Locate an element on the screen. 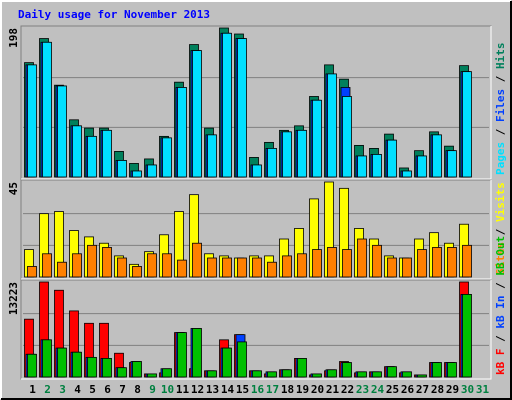 This screenshot has height=400, width=512. x-tick-label: 16 is located at coordinates (258, 389).